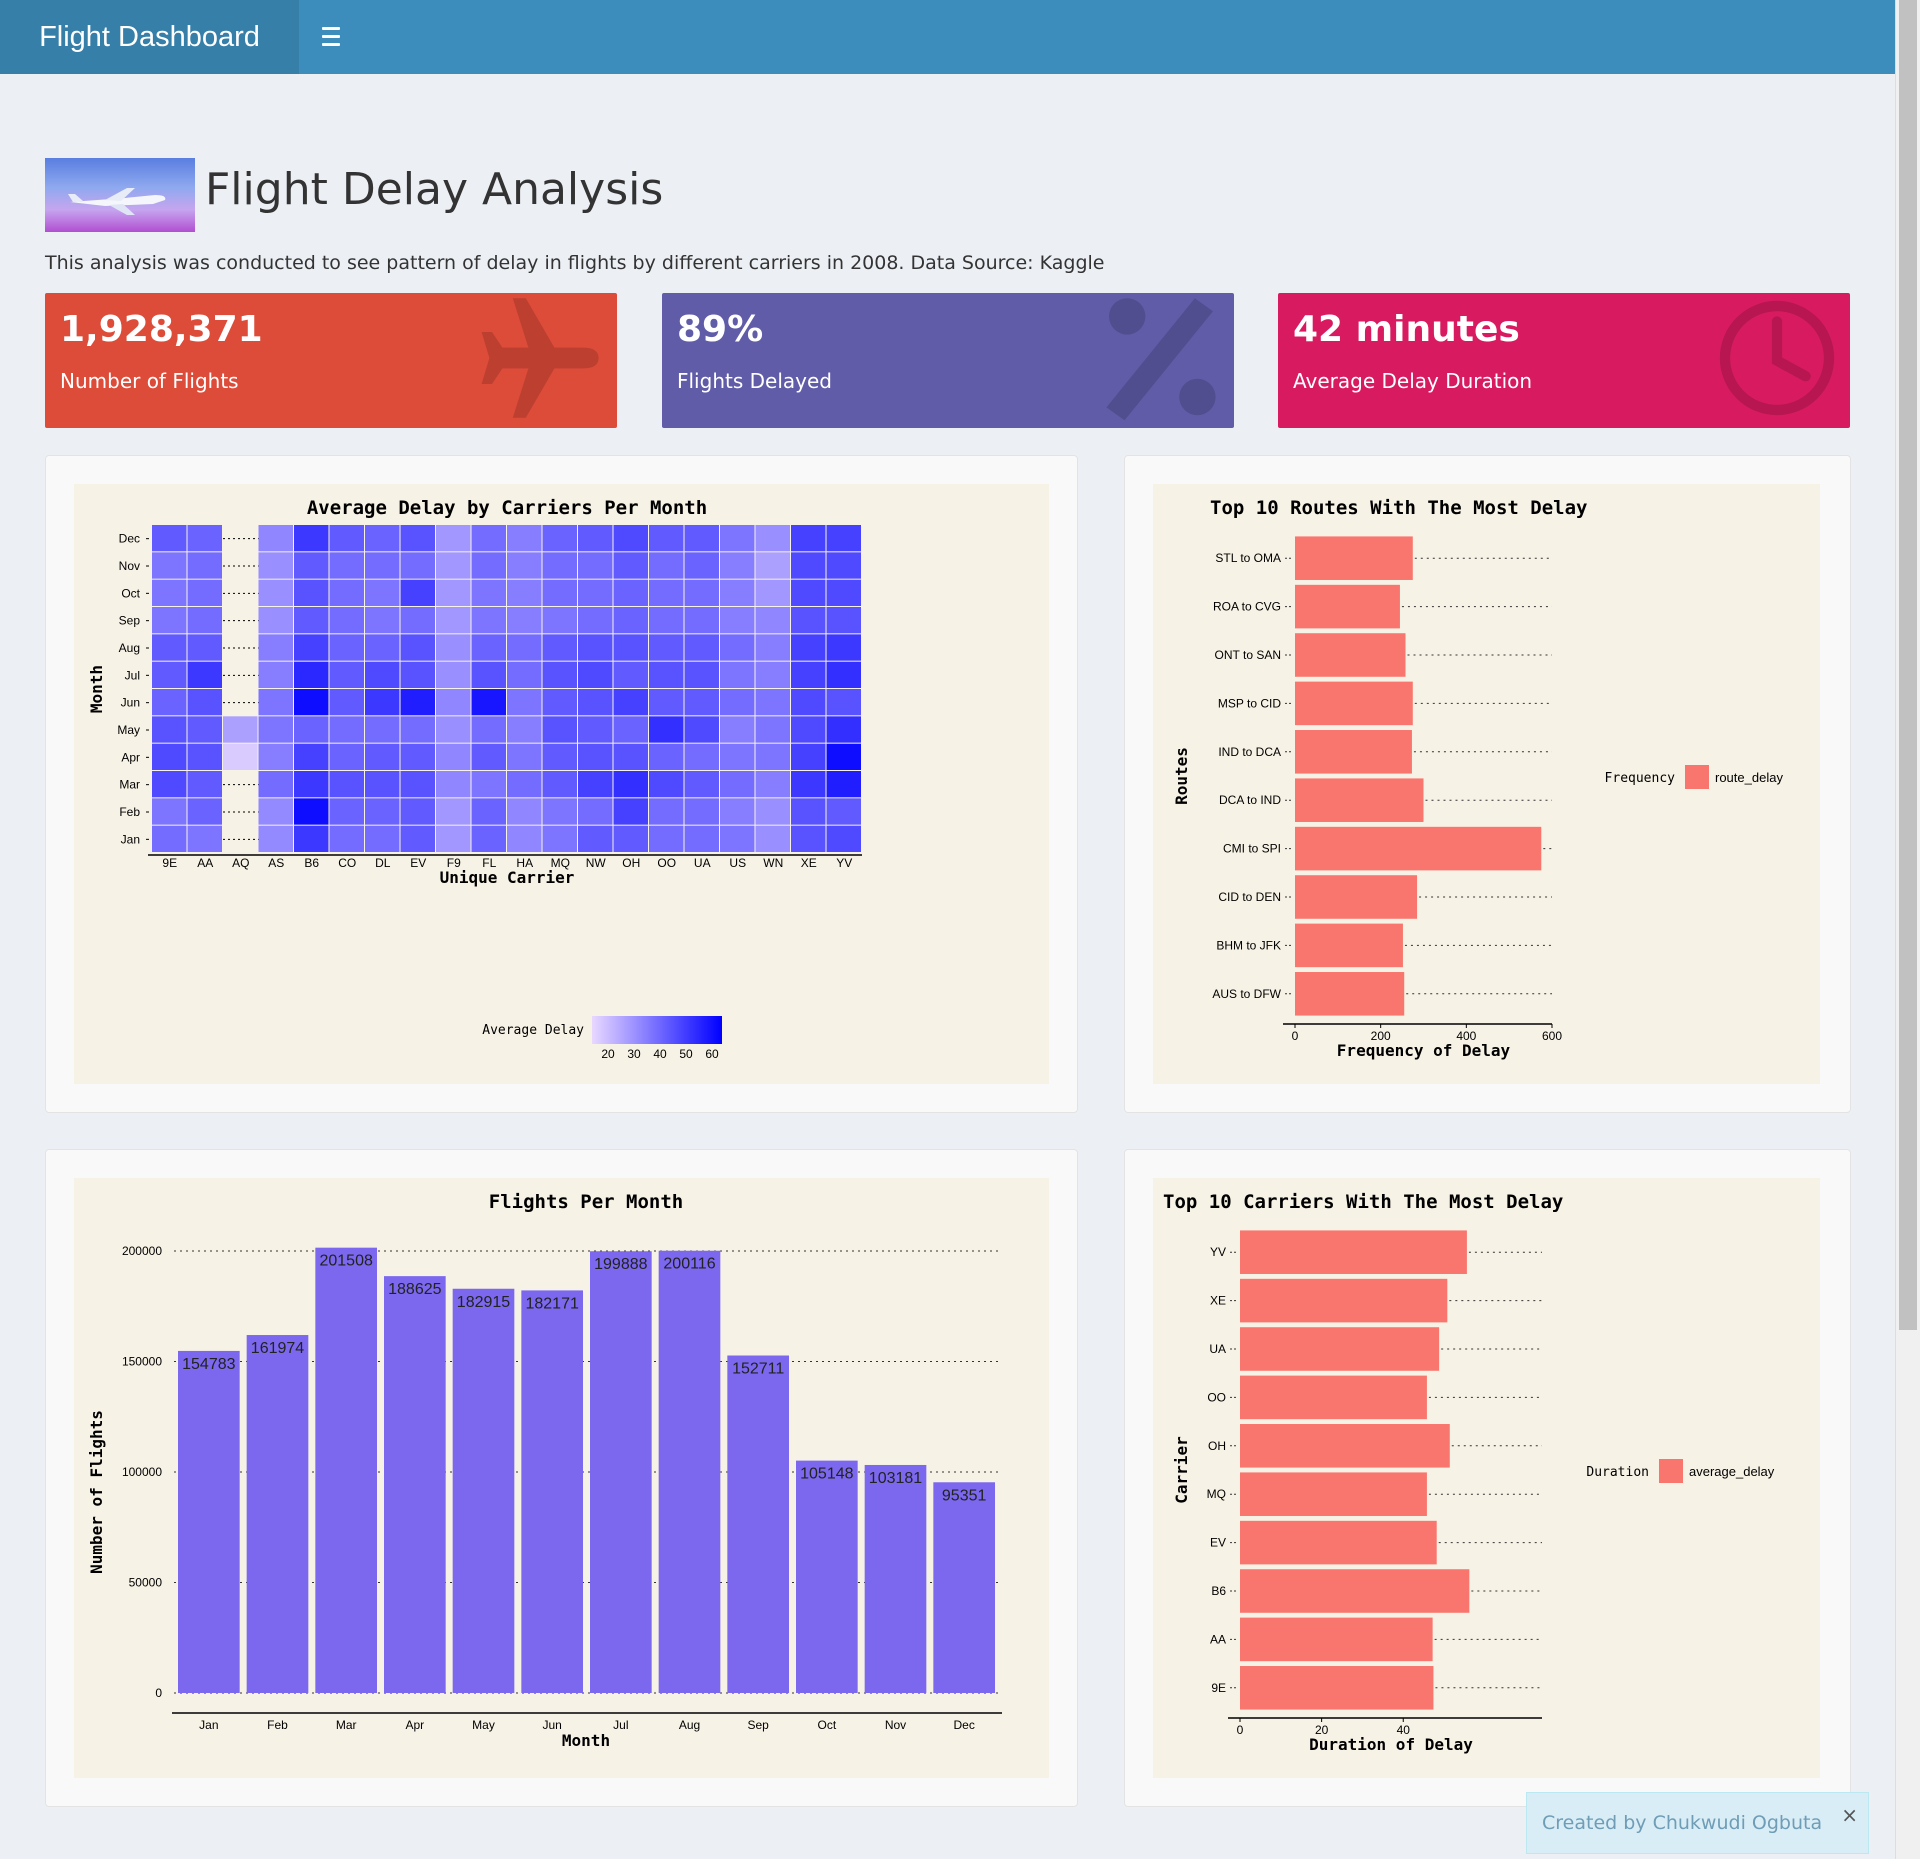 Image resolution: width=1920 pixels, height=1859 pixels. Describe the element at coordinates (826, 1474) in the screenshot. I see `bar-value-label: 105148` at that location.